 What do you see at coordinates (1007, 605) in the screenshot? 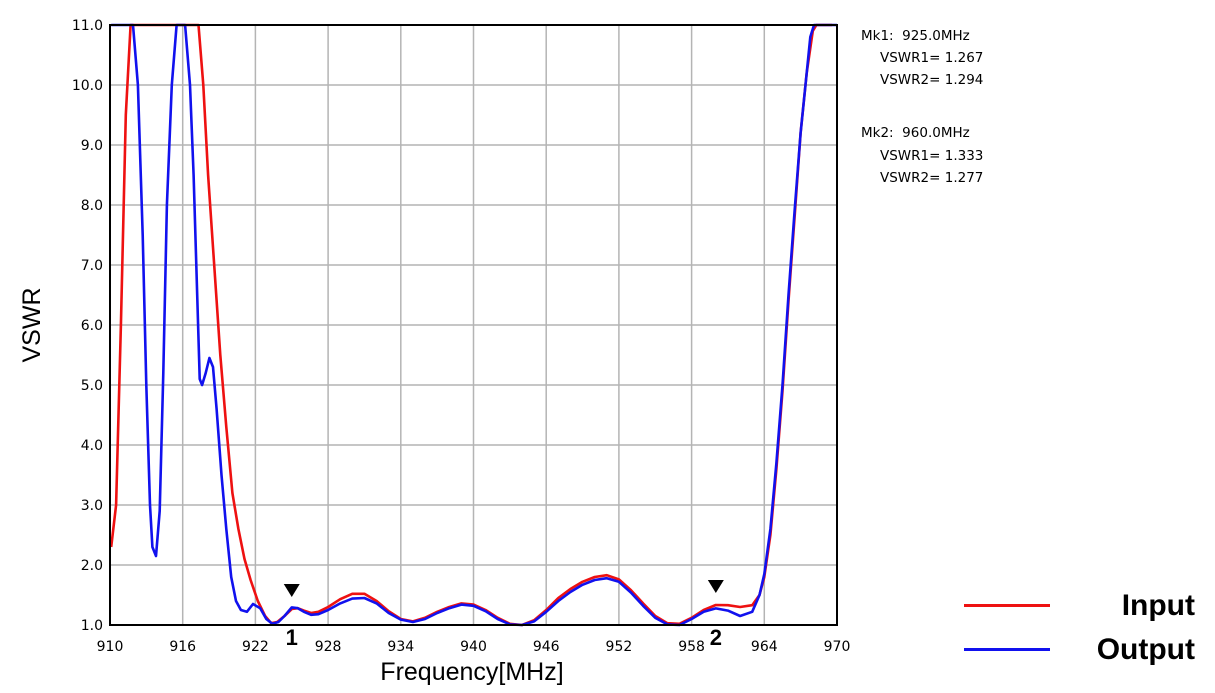
I see `legend-input-swatch` at bounding box center [1007, 605].